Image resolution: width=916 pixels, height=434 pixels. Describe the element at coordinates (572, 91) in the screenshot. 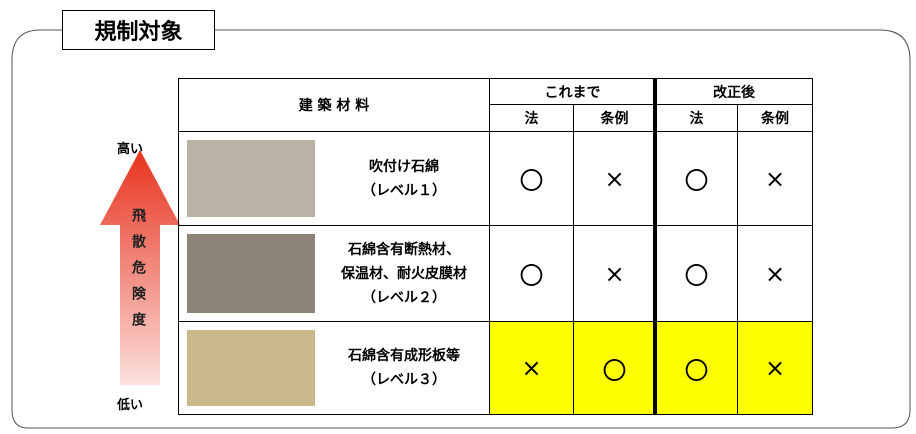

I see `group-header: これまで` at that location.